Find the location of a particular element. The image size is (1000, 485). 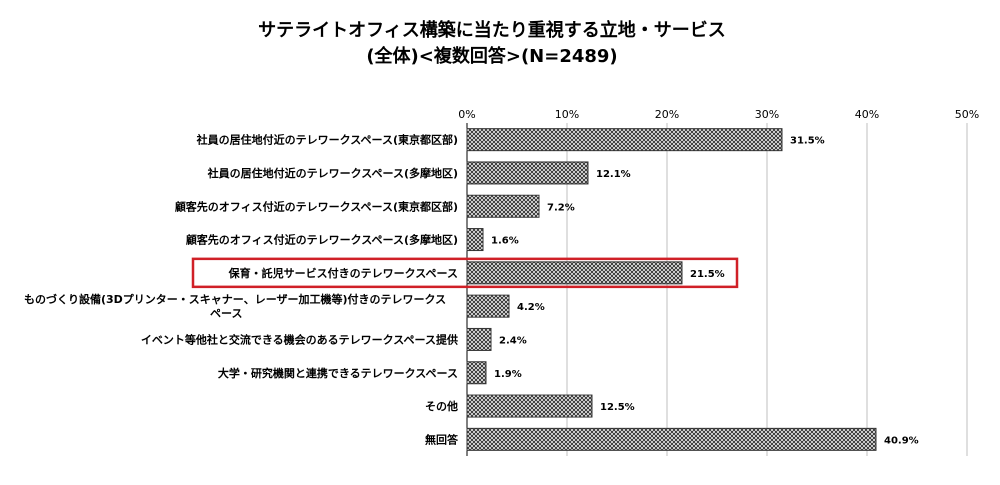

value-label: 21.5% is located at coordinates (707, 274).